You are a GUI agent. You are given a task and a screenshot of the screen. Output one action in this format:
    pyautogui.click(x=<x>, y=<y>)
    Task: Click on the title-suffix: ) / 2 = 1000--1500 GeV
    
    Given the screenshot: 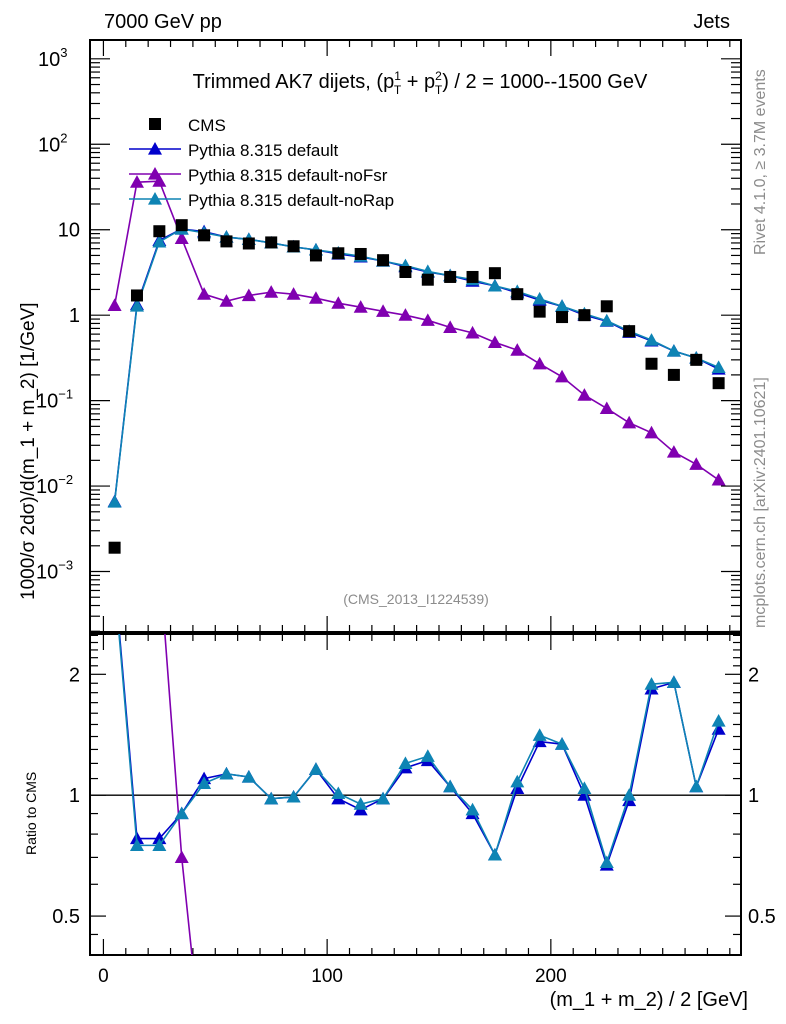 What is the action you would take?
    pyautogui.click(x=545, y=82)
    